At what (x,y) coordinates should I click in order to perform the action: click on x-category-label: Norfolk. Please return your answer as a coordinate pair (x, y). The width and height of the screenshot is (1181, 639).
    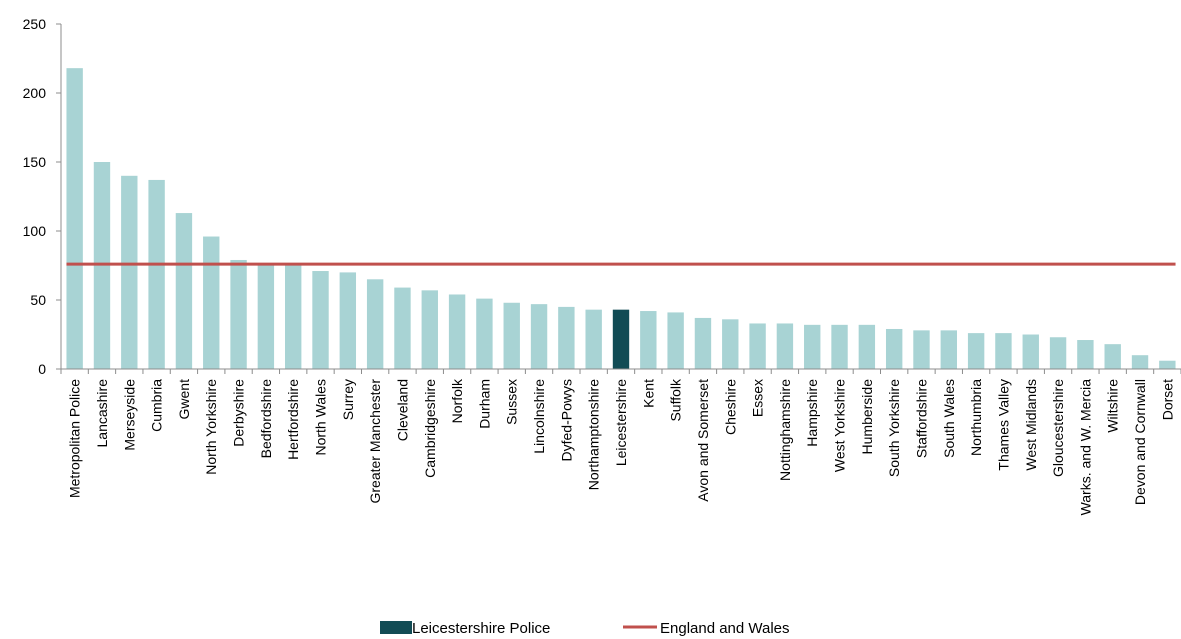
    Looking at the image, I should click on (457, 400).